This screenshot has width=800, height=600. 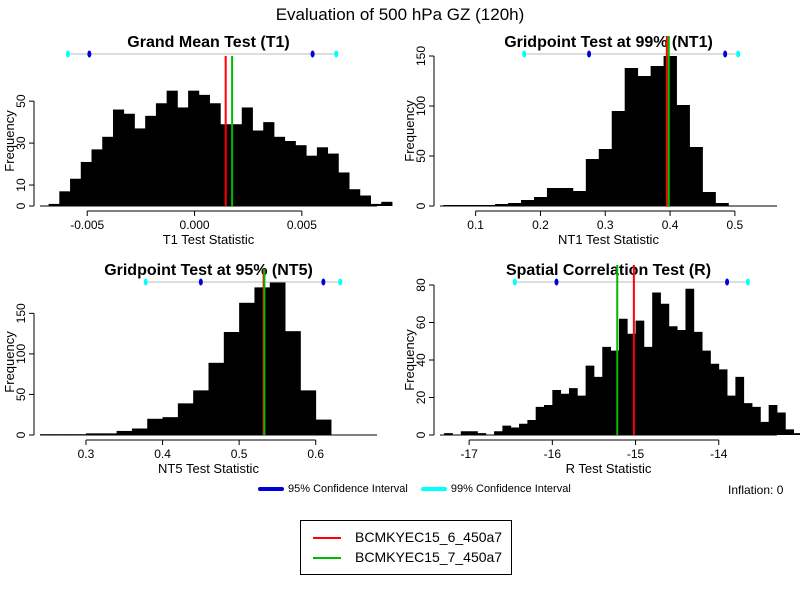 I want to click on legend-run-1-line, so click(x=327, y=538).